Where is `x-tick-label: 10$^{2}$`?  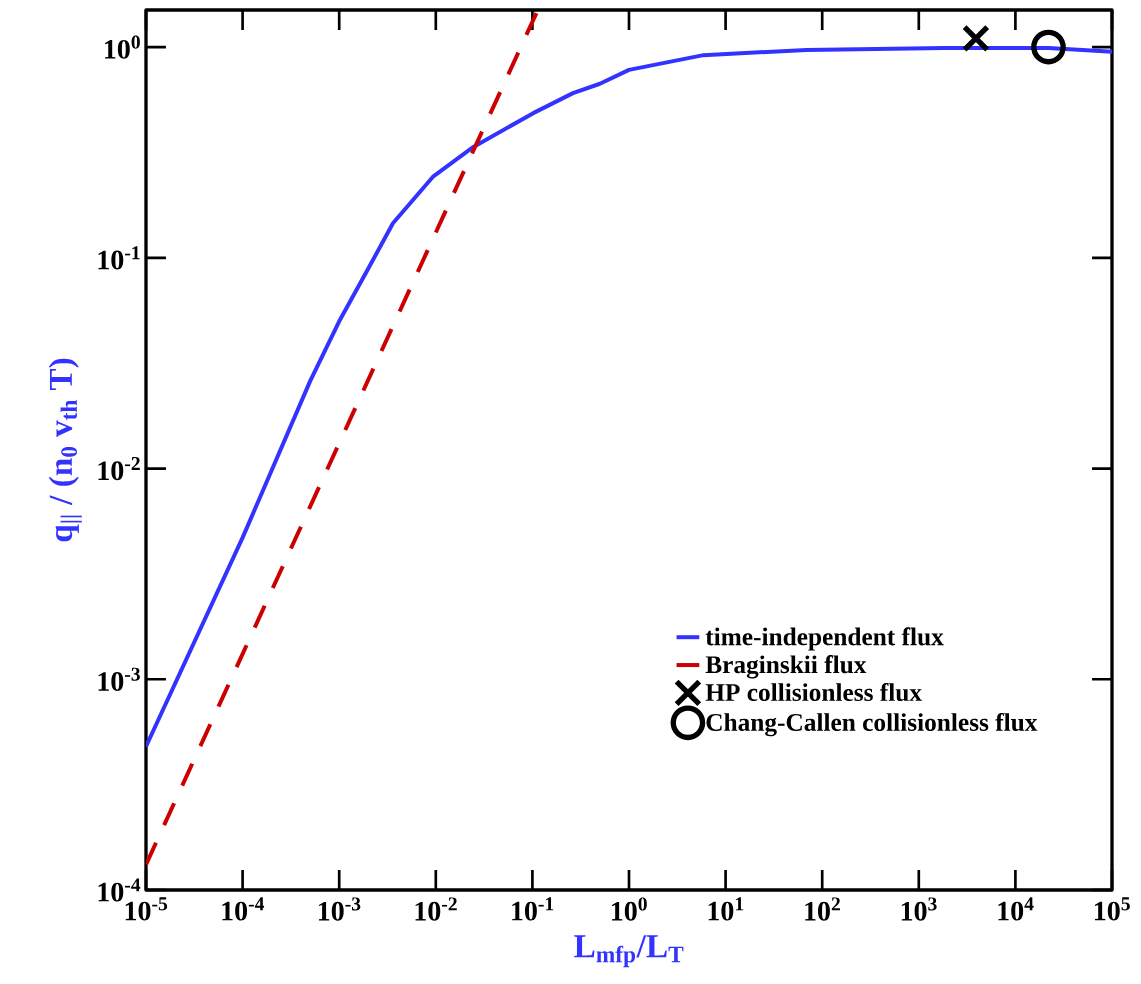 x-tick-label: 10$^{2}$ is located at coordinates (822, 909).